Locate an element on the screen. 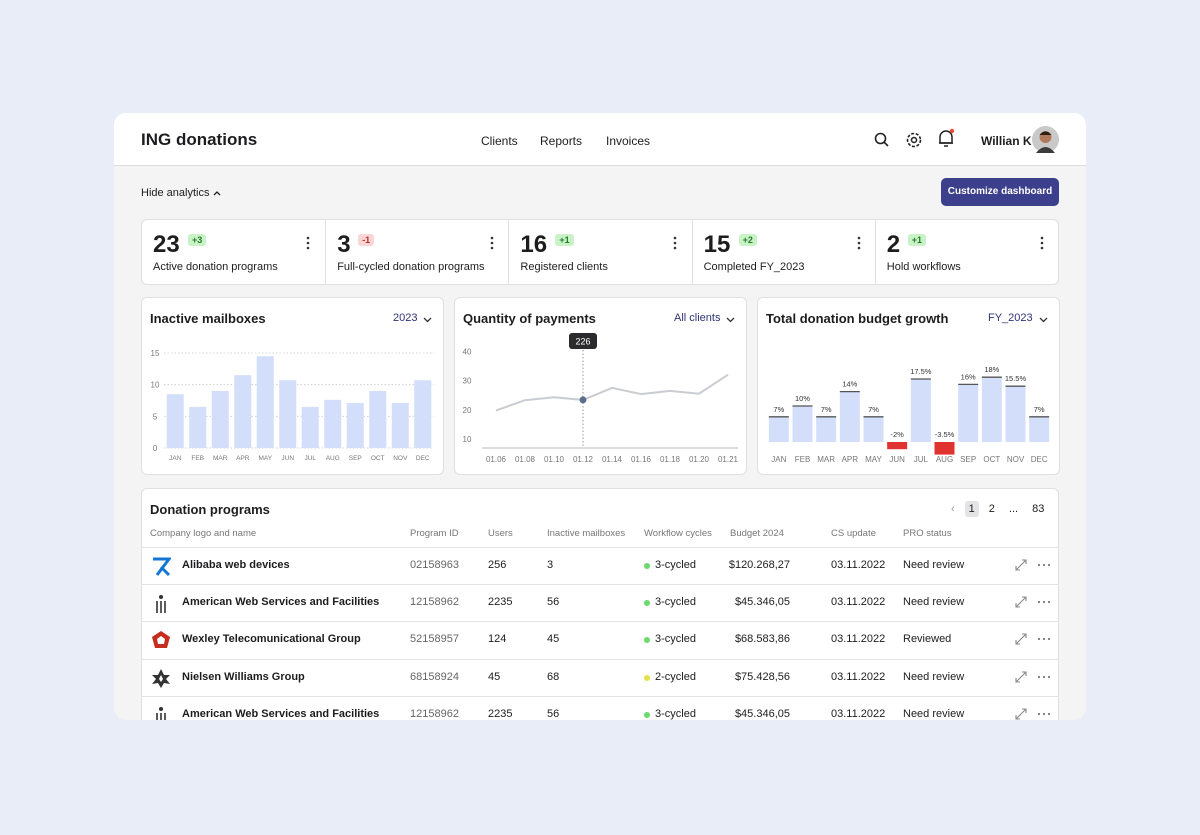  x-tick-label: JAN is located at coordinates (175, 458).